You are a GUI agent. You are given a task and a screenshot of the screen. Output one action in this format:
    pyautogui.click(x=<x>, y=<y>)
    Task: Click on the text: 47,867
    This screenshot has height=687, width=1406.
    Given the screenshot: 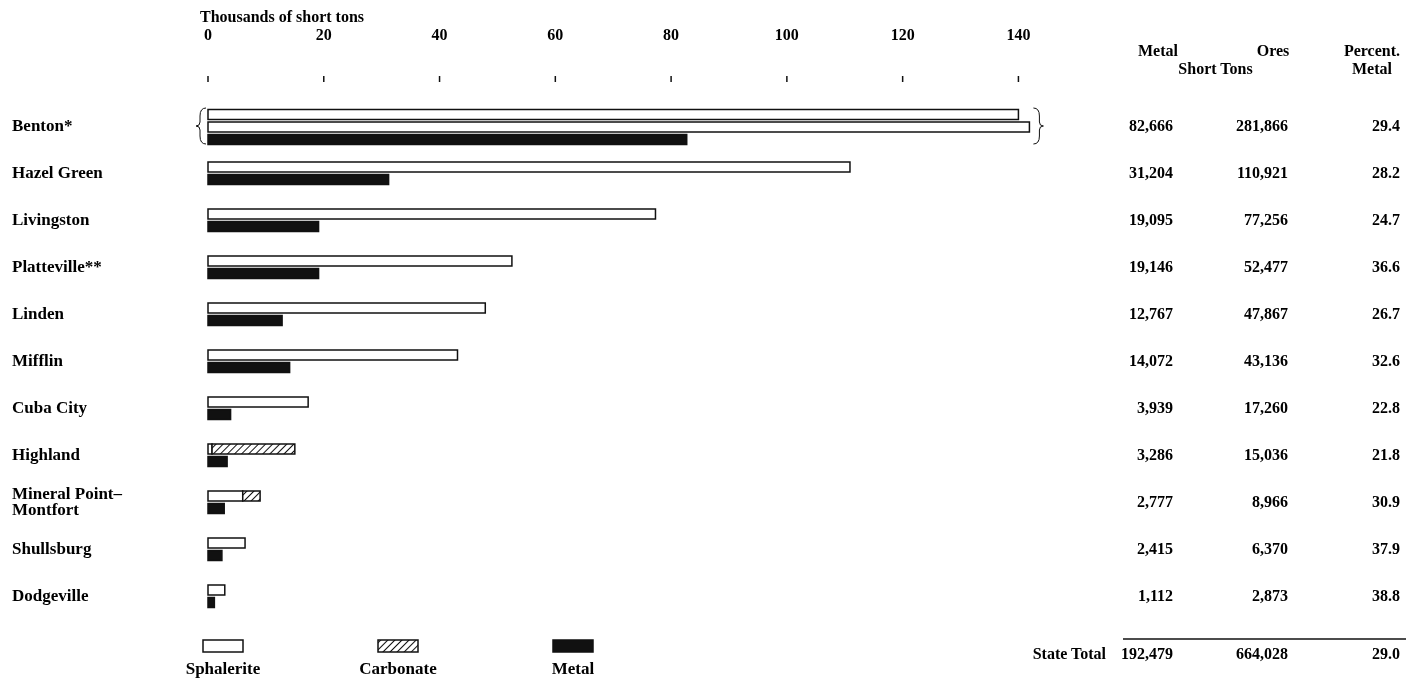 What is the action you would take?
    pyautogui.click(x=1266, y=313)
    